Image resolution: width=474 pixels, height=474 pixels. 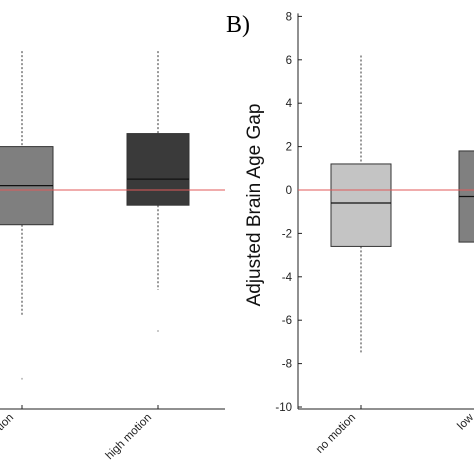 What do you see at coordinates (287, 321) in the screenshot?
I see `y-tick-label-7: -6` at bounding box center [287, 321].